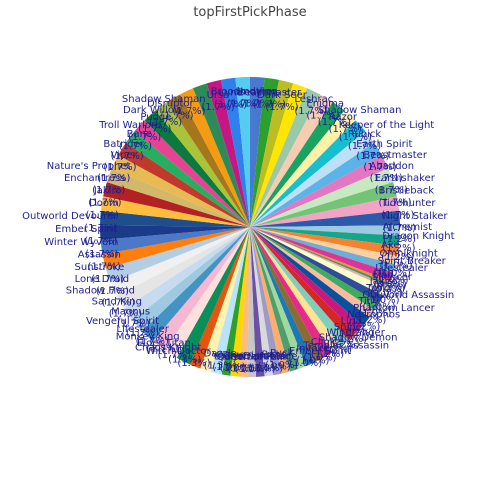 This screenshot has width=500, height=500. What do you see at coordinates (384, 150) in the screenshot?
I see `slice-label: Earth Spirit (1.7%)` at bounding box center [384, 150].